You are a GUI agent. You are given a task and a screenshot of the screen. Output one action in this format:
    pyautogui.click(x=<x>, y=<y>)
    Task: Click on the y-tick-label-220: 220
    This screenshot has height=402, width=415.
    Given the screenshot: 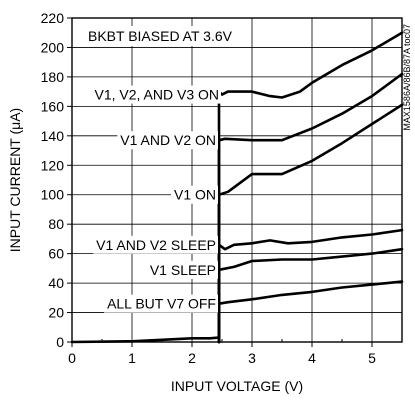 What is the action you would take?
    pyautogui.click(x=53, y=18)
    